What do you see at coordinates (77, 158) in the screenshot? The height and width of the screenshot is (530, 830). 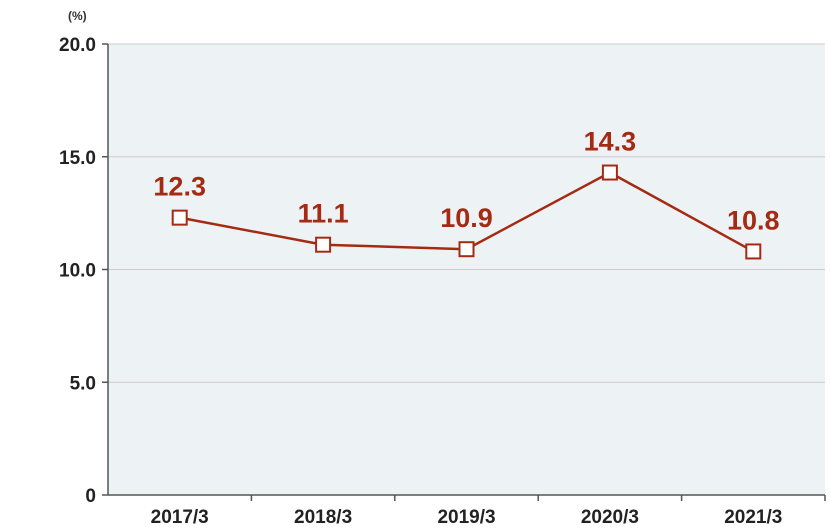 I see `y-tick-label: 15.0` at bounding box center [77, 158].